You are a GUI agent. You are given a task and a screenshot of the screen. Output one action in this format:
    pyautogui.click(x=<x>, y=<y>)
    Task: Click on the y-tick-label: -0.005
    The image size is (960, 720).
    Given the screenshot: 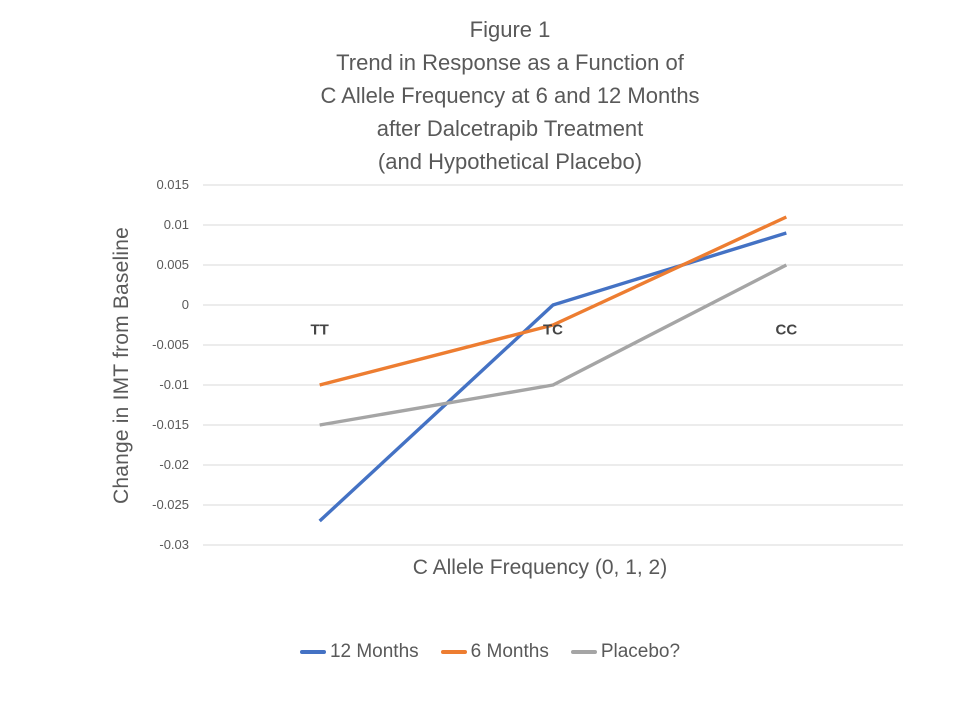 What is the action you would take?
    pyautogui.click(x=170, y=344)
    